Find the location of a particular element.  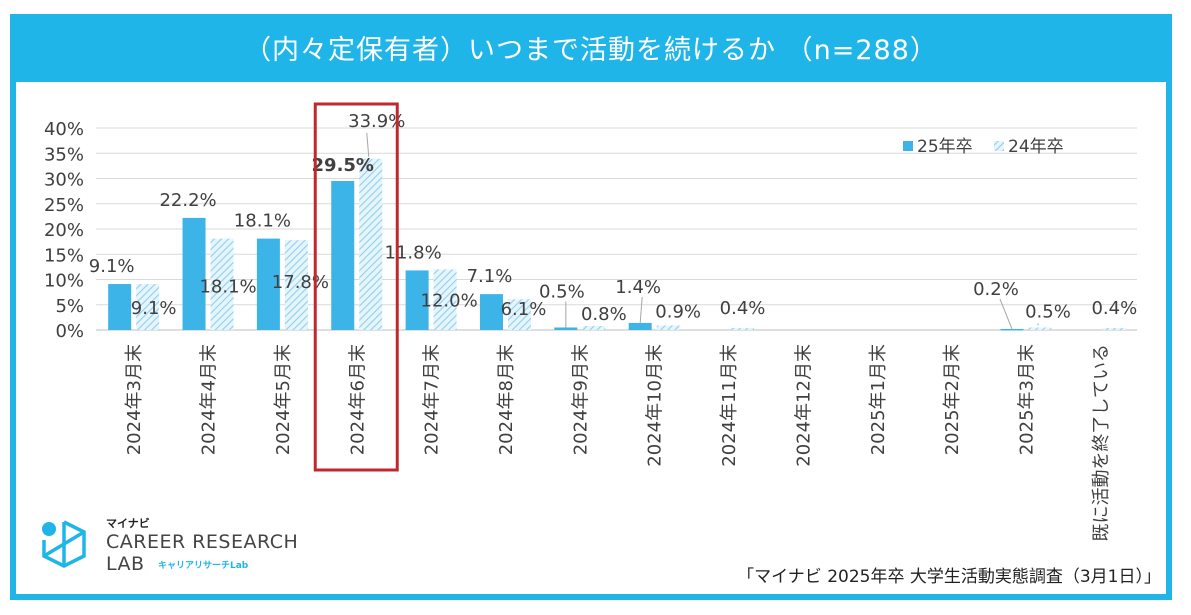

label-24-5: 12.0% is located at coordinates (449, 300).